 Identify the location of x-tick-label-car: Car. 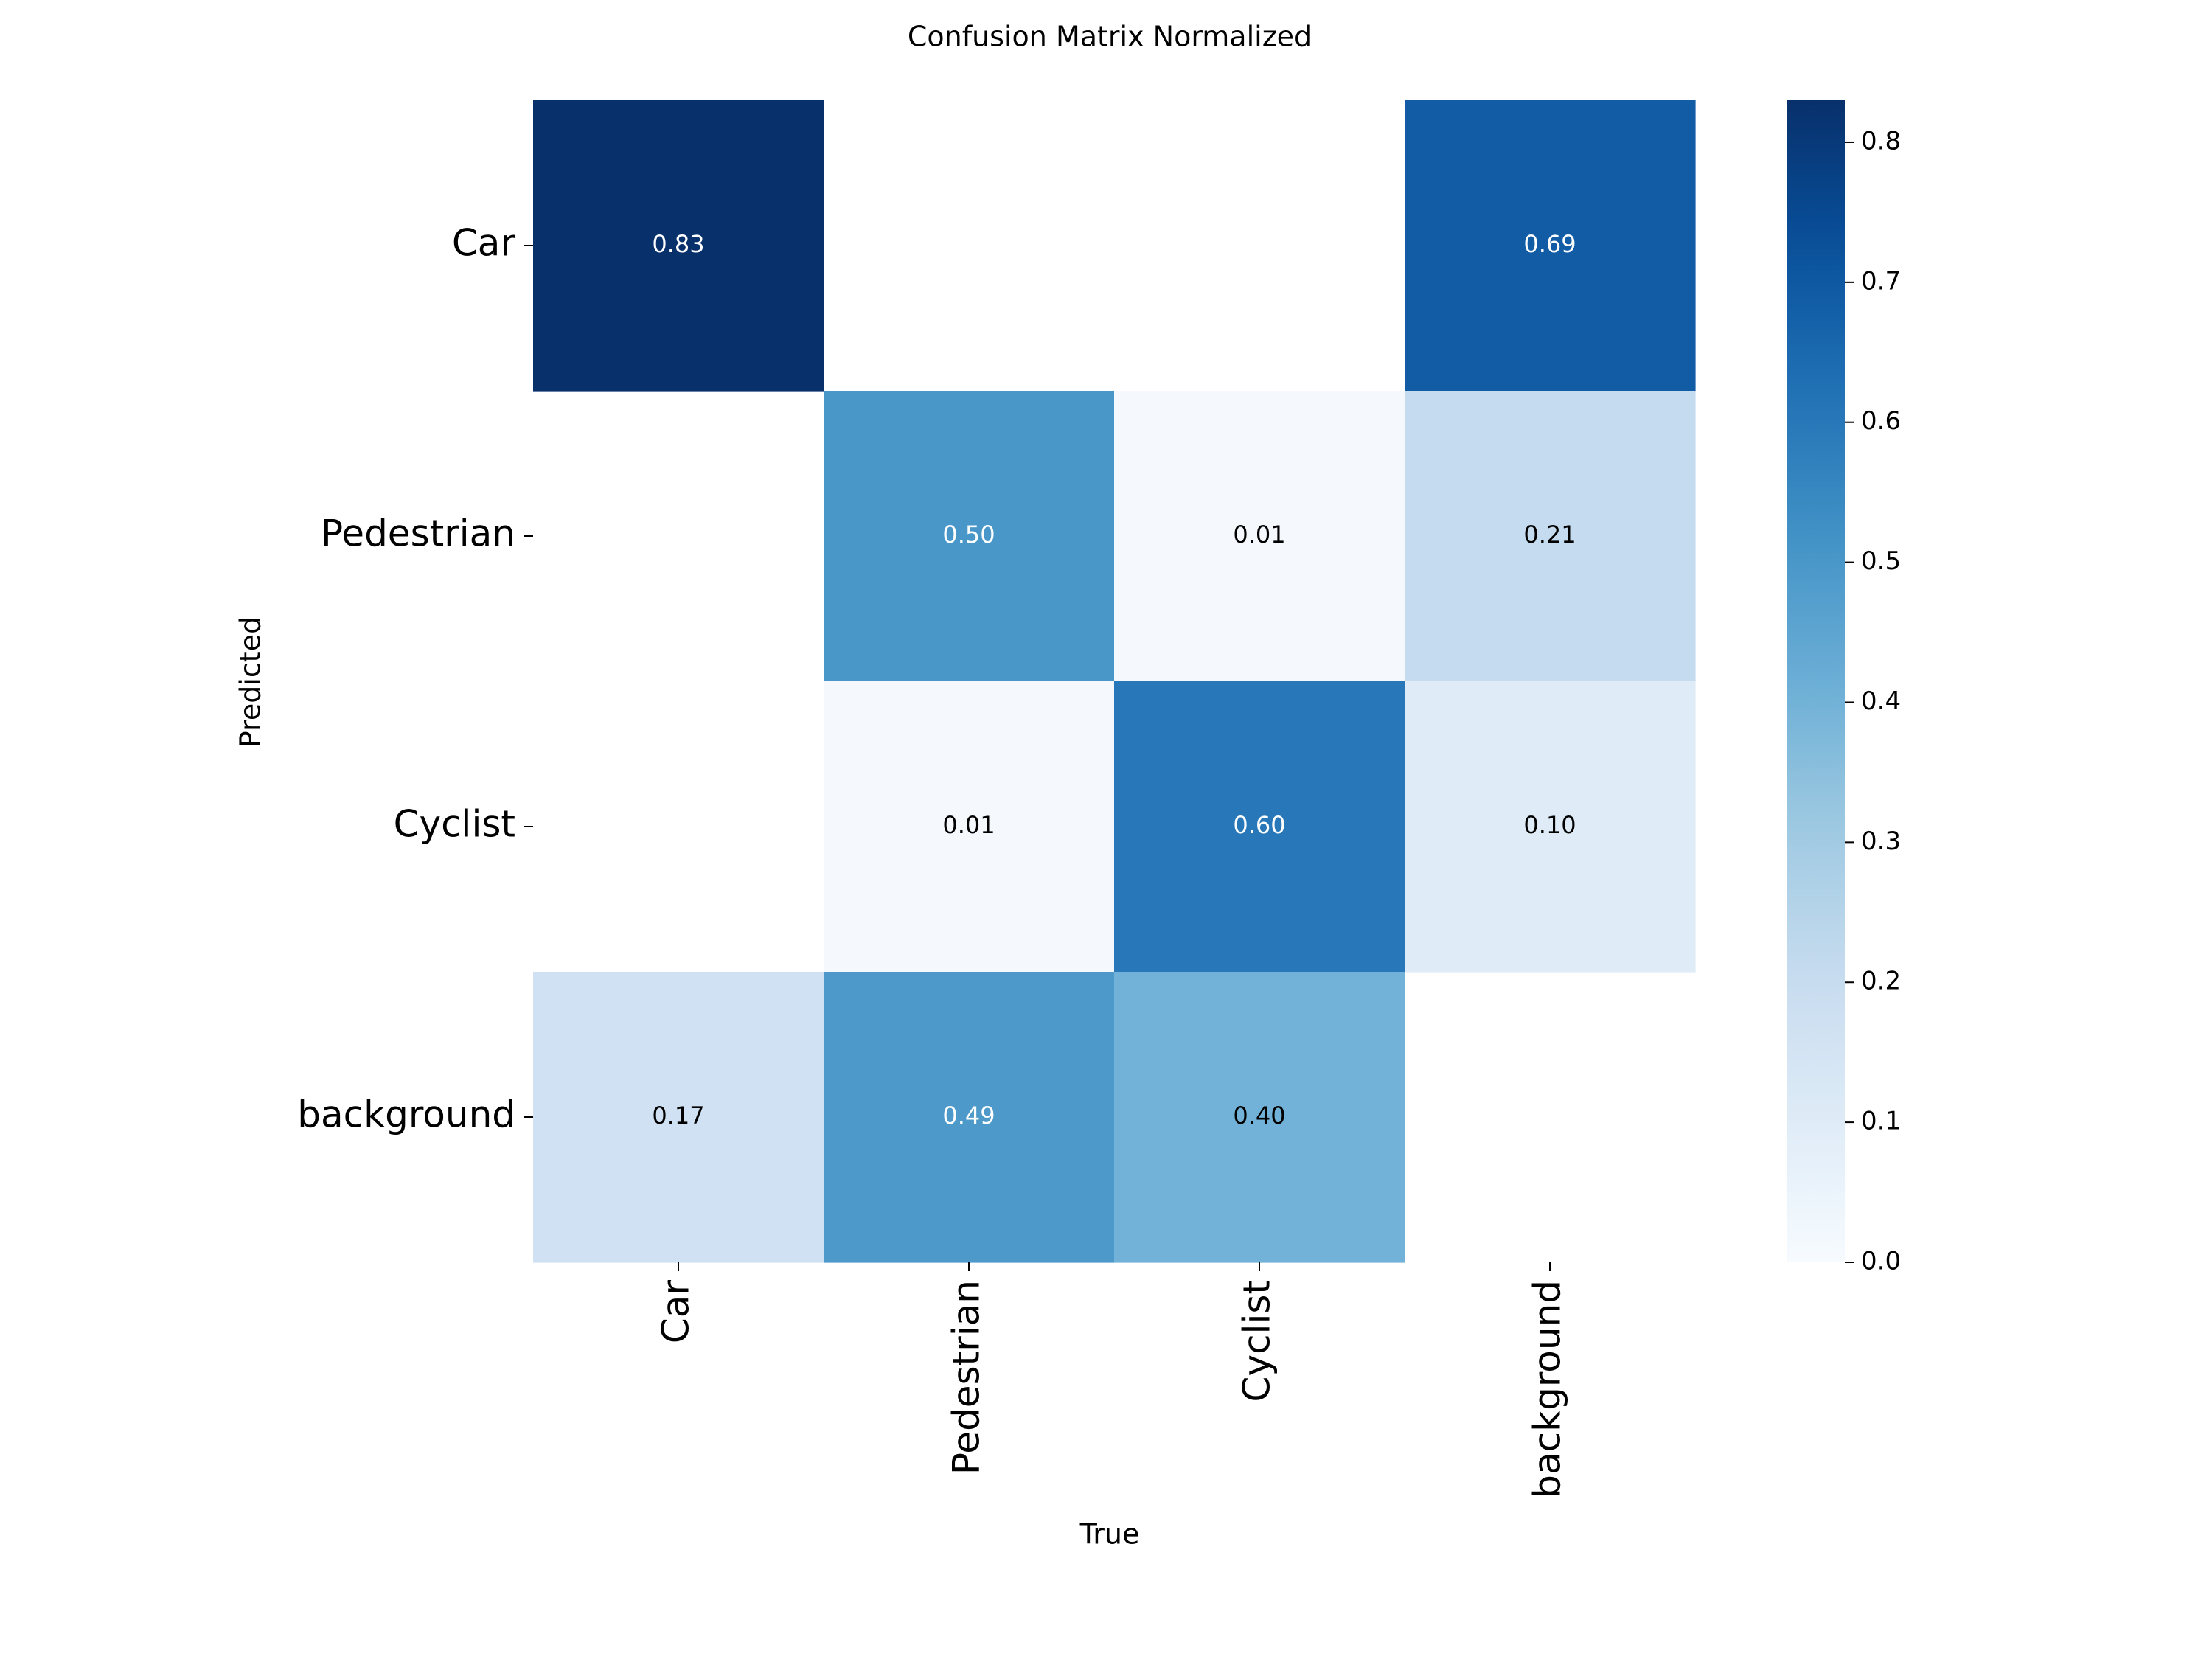
(676, 1312).